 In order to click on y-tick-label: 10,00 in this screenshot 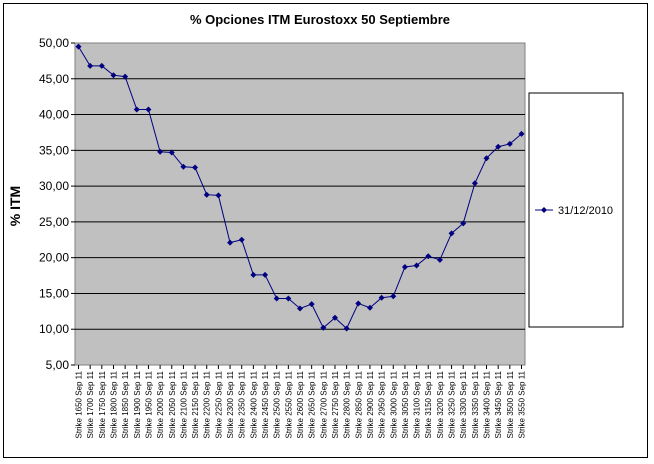, I will do `click(54, 329)`.